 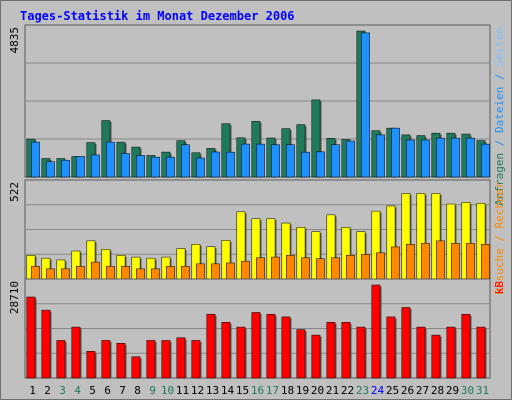 What do you see at coordinates (14, 297) in the screenshot?
I see `y-max-label: 28710` at bounding box center [14, 297].